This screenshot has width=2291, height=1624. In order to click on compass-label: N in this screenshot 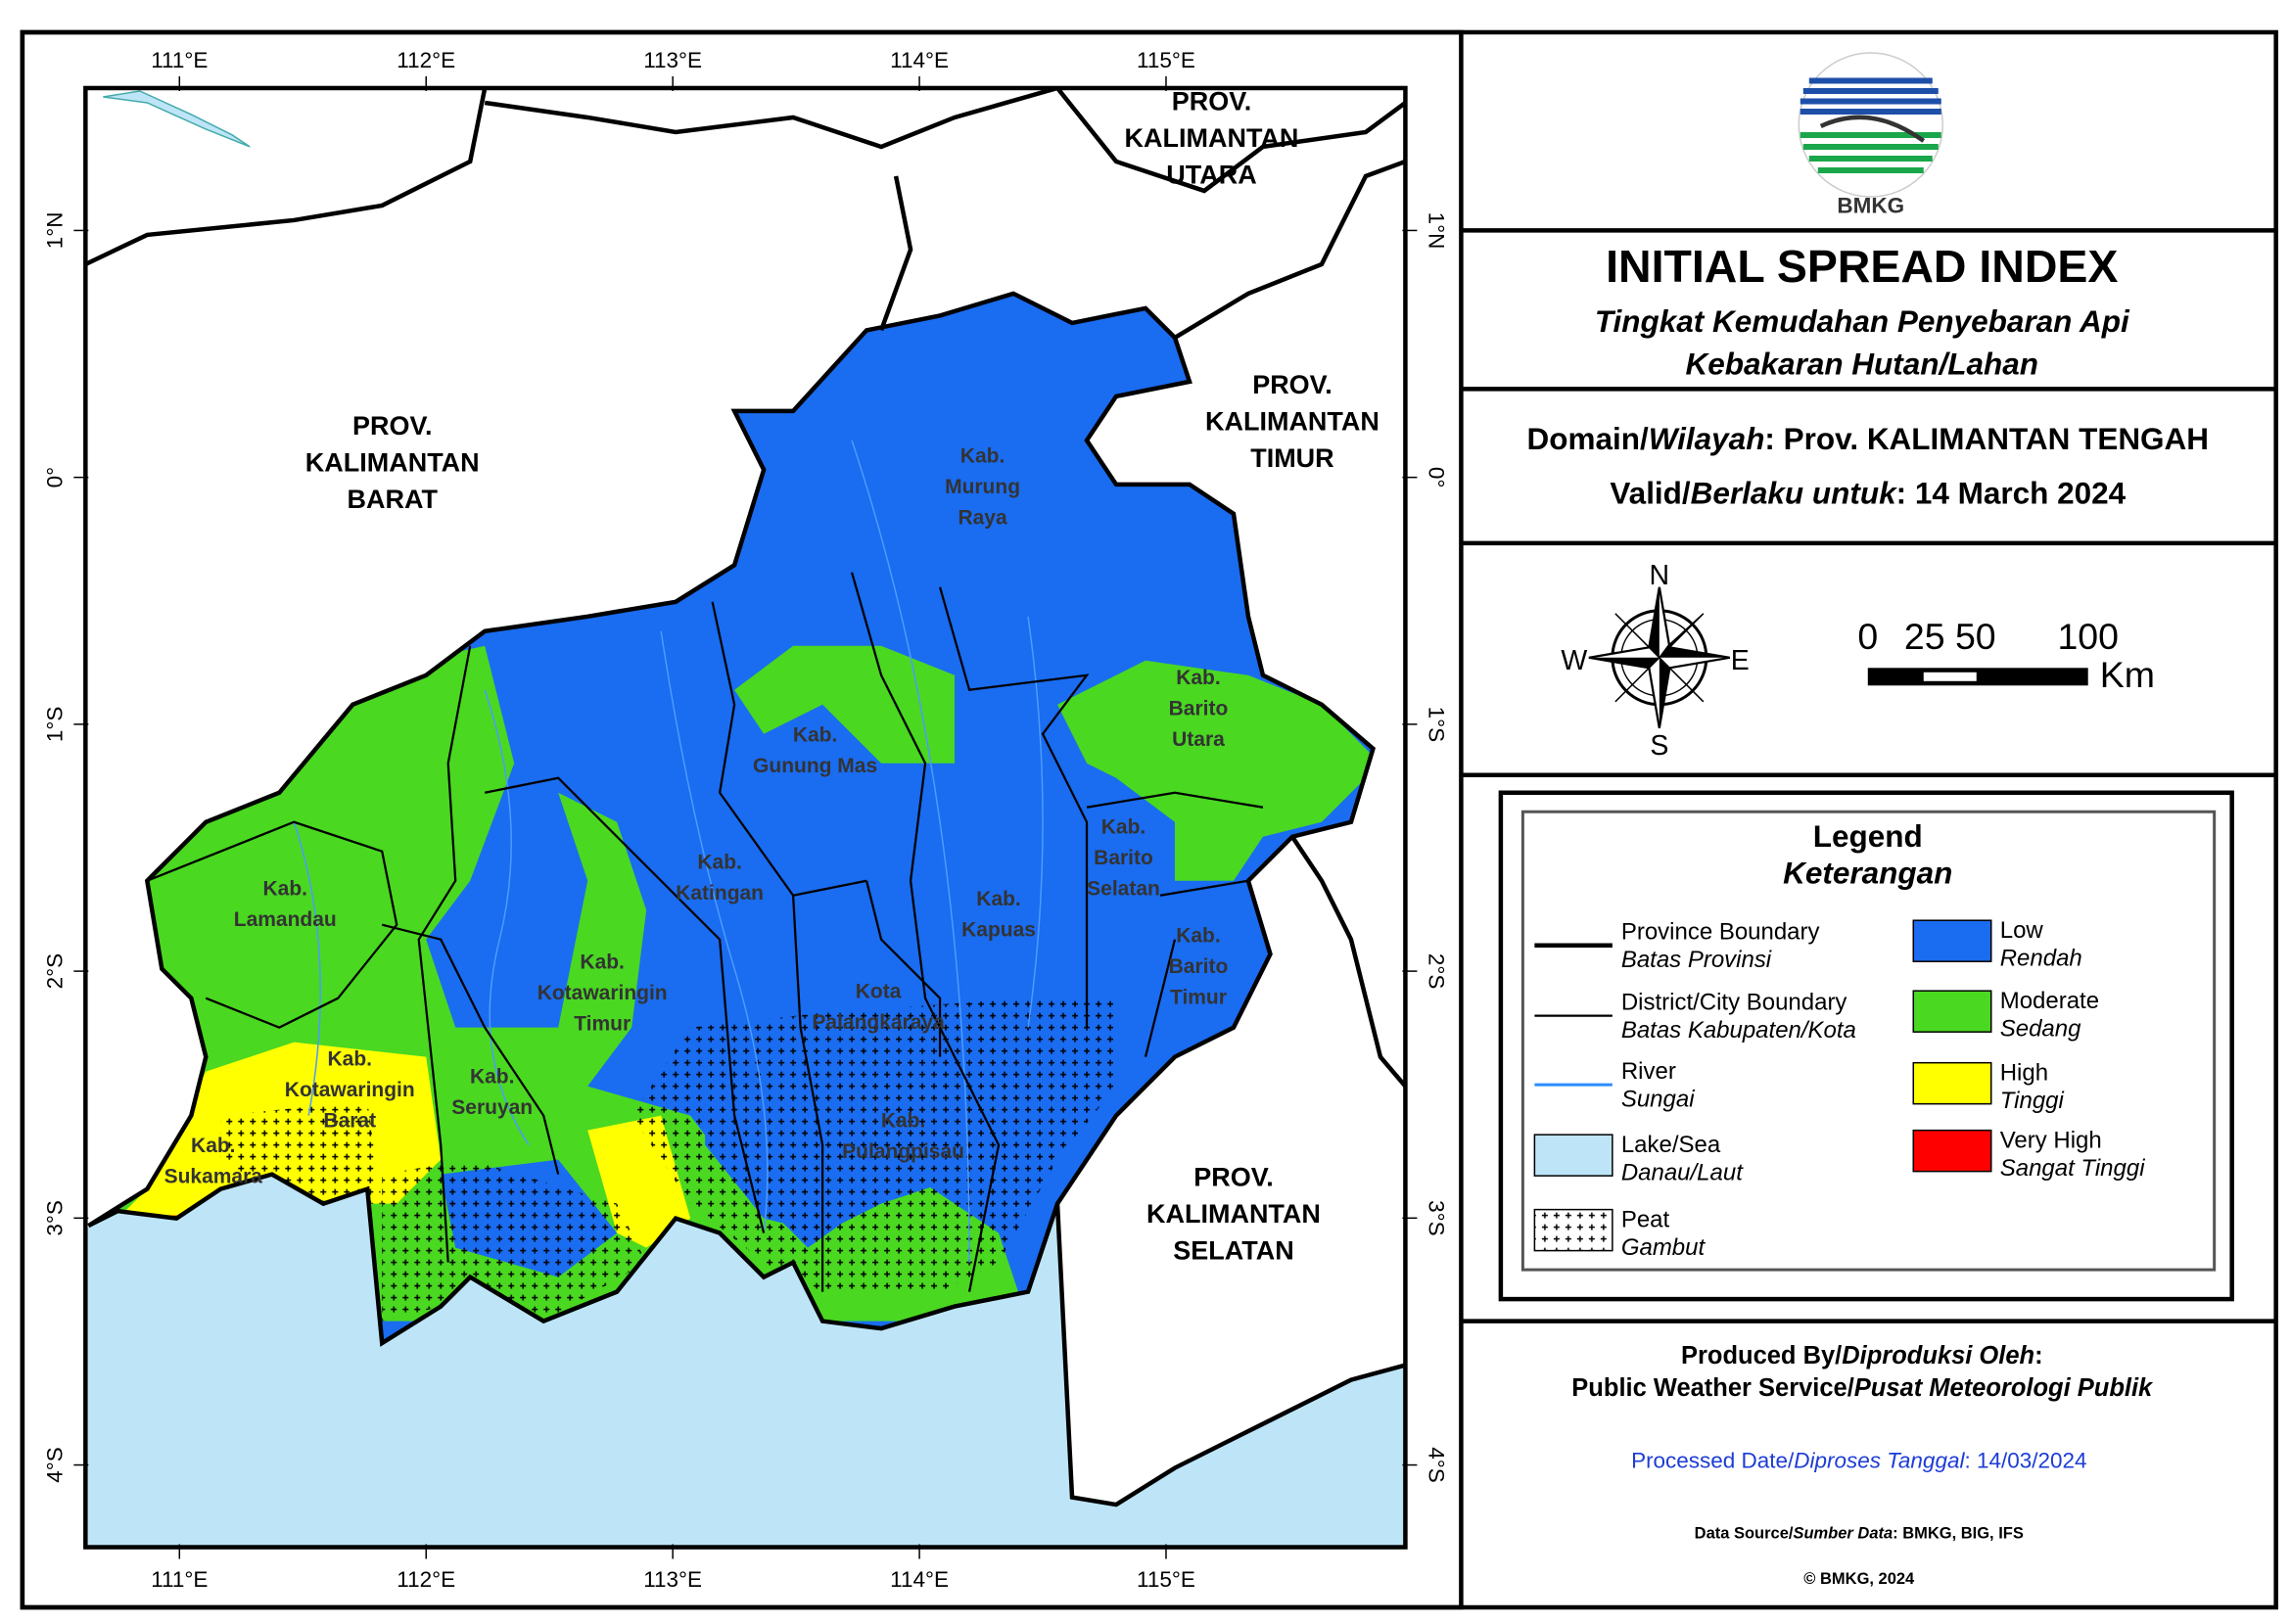, I will do `click(1660, 575)`.